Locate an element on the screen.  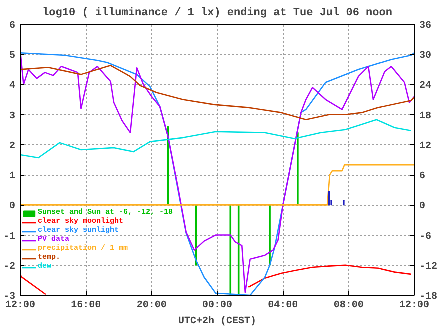
y2-tick-label: 6 is located at coordinates (423, 177).